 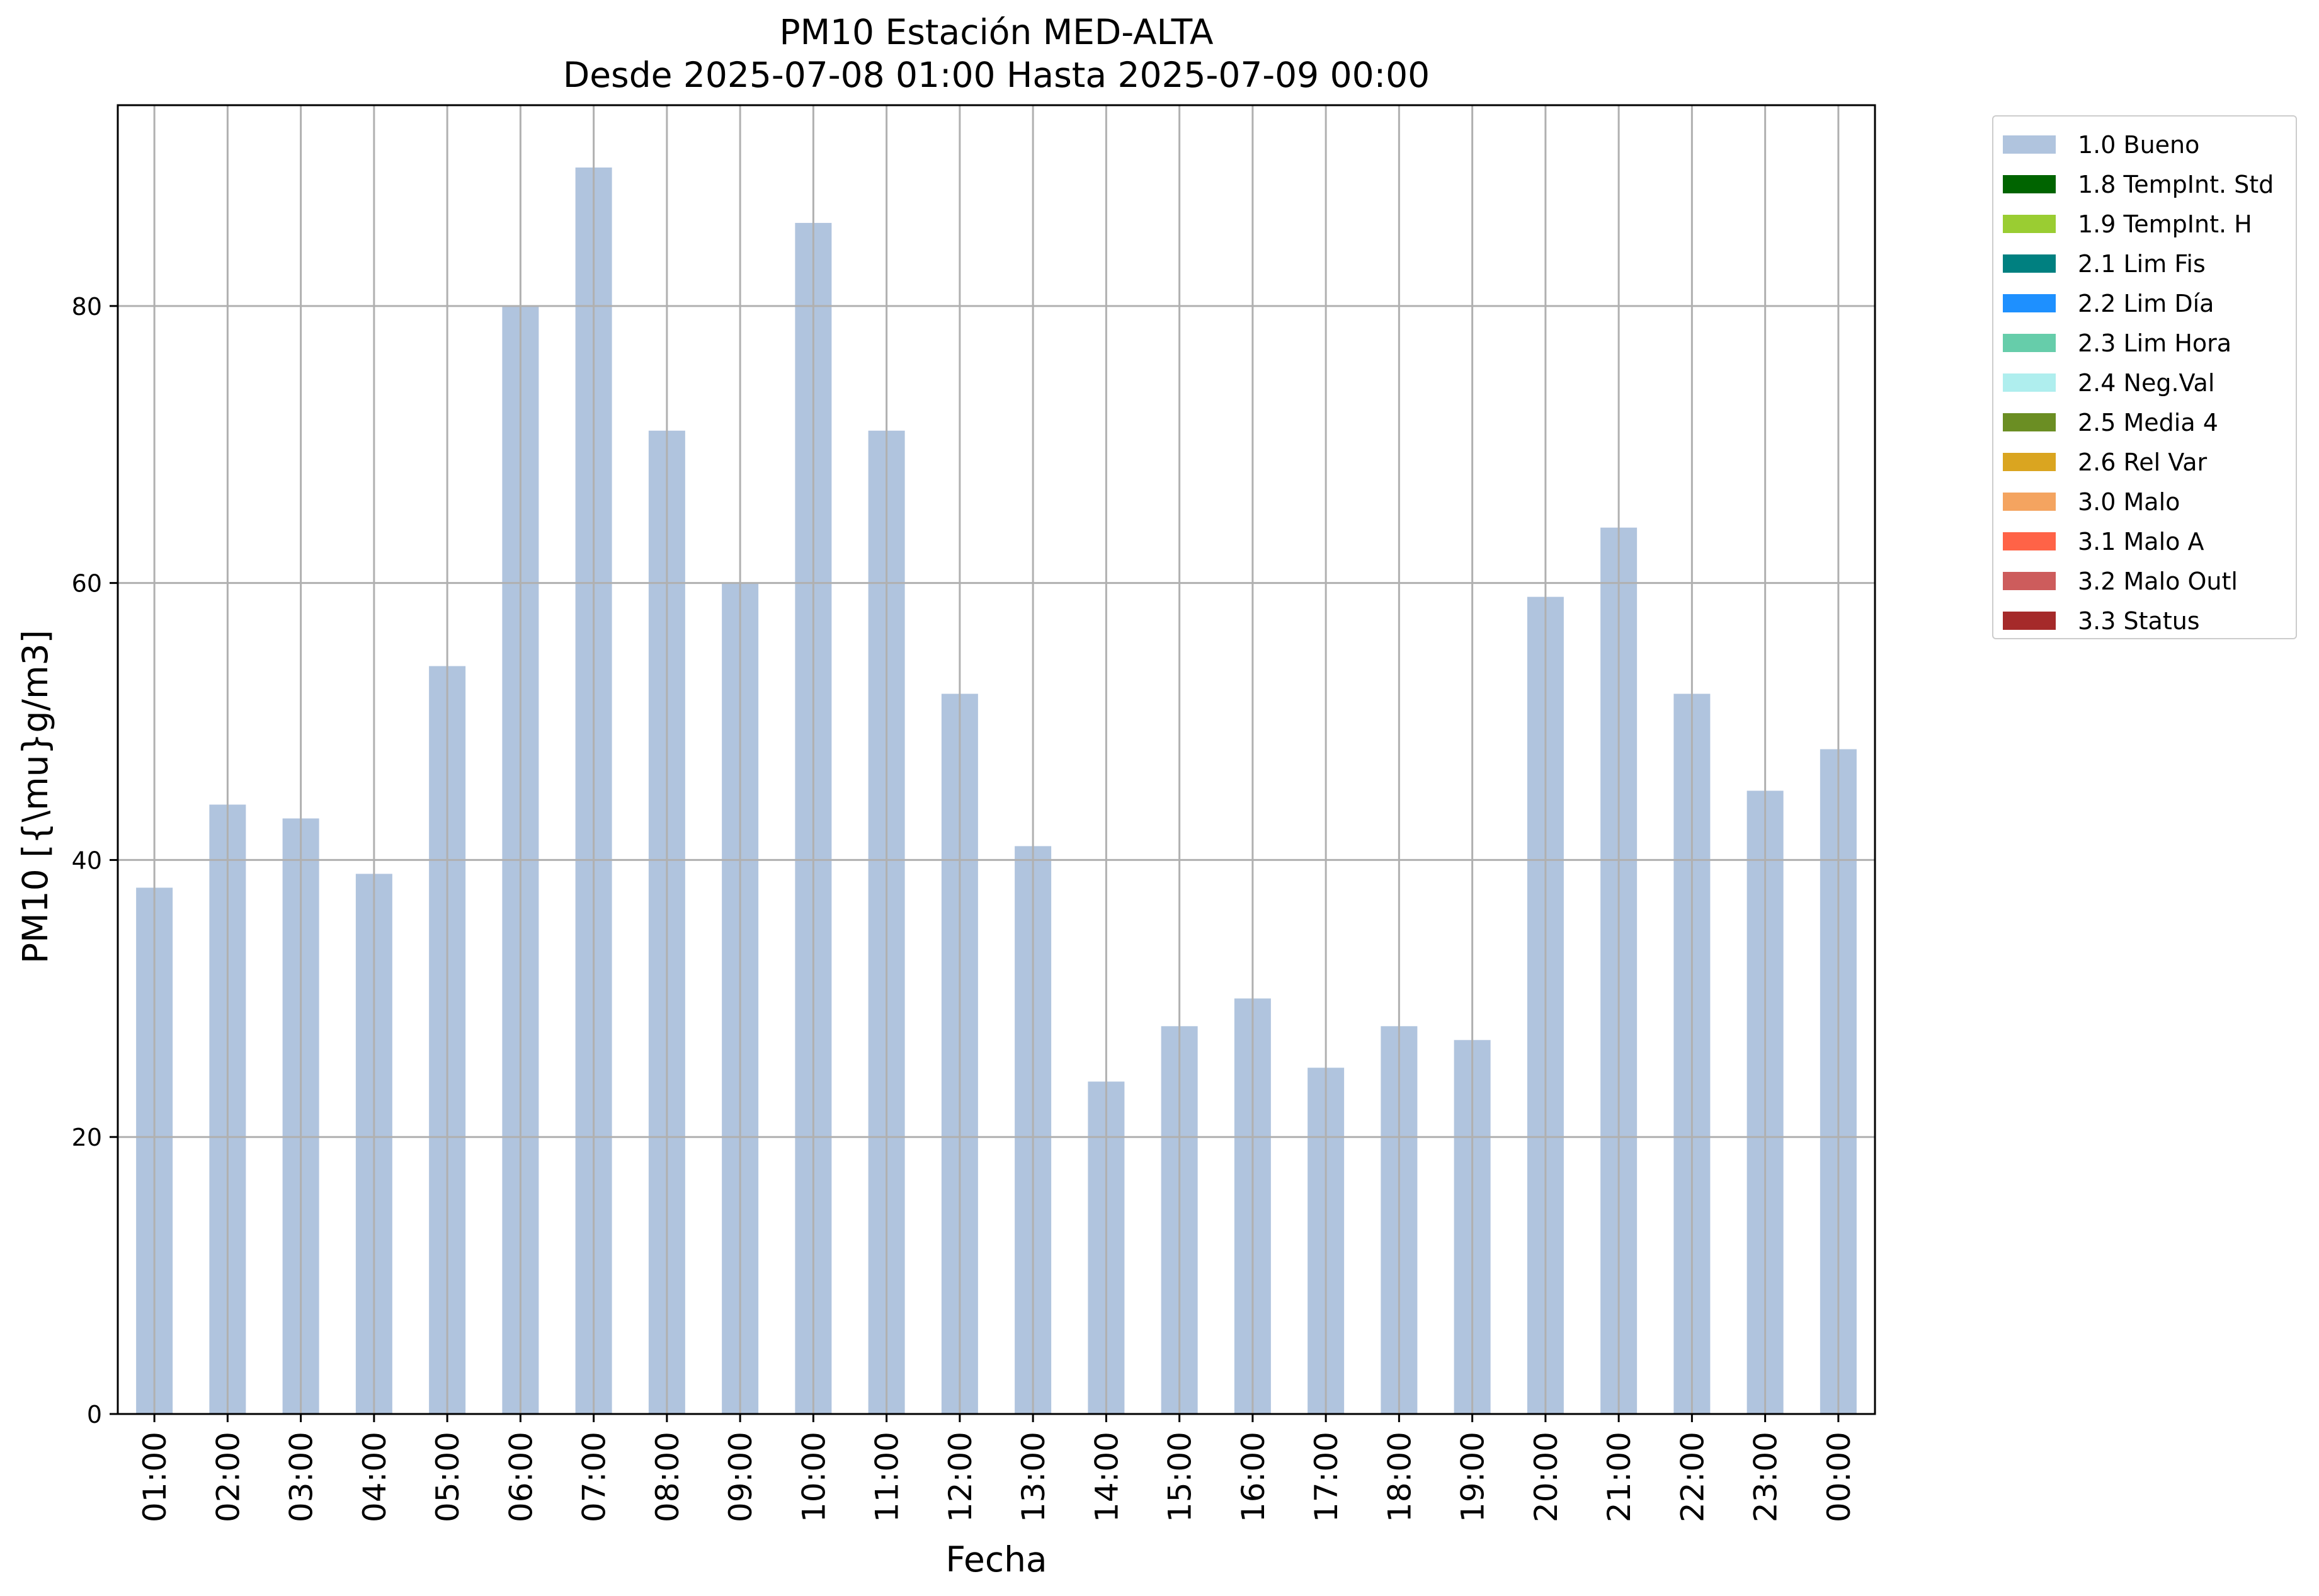 I want to click on x-tick-label: 02:00, so click(x=228, y=1477).